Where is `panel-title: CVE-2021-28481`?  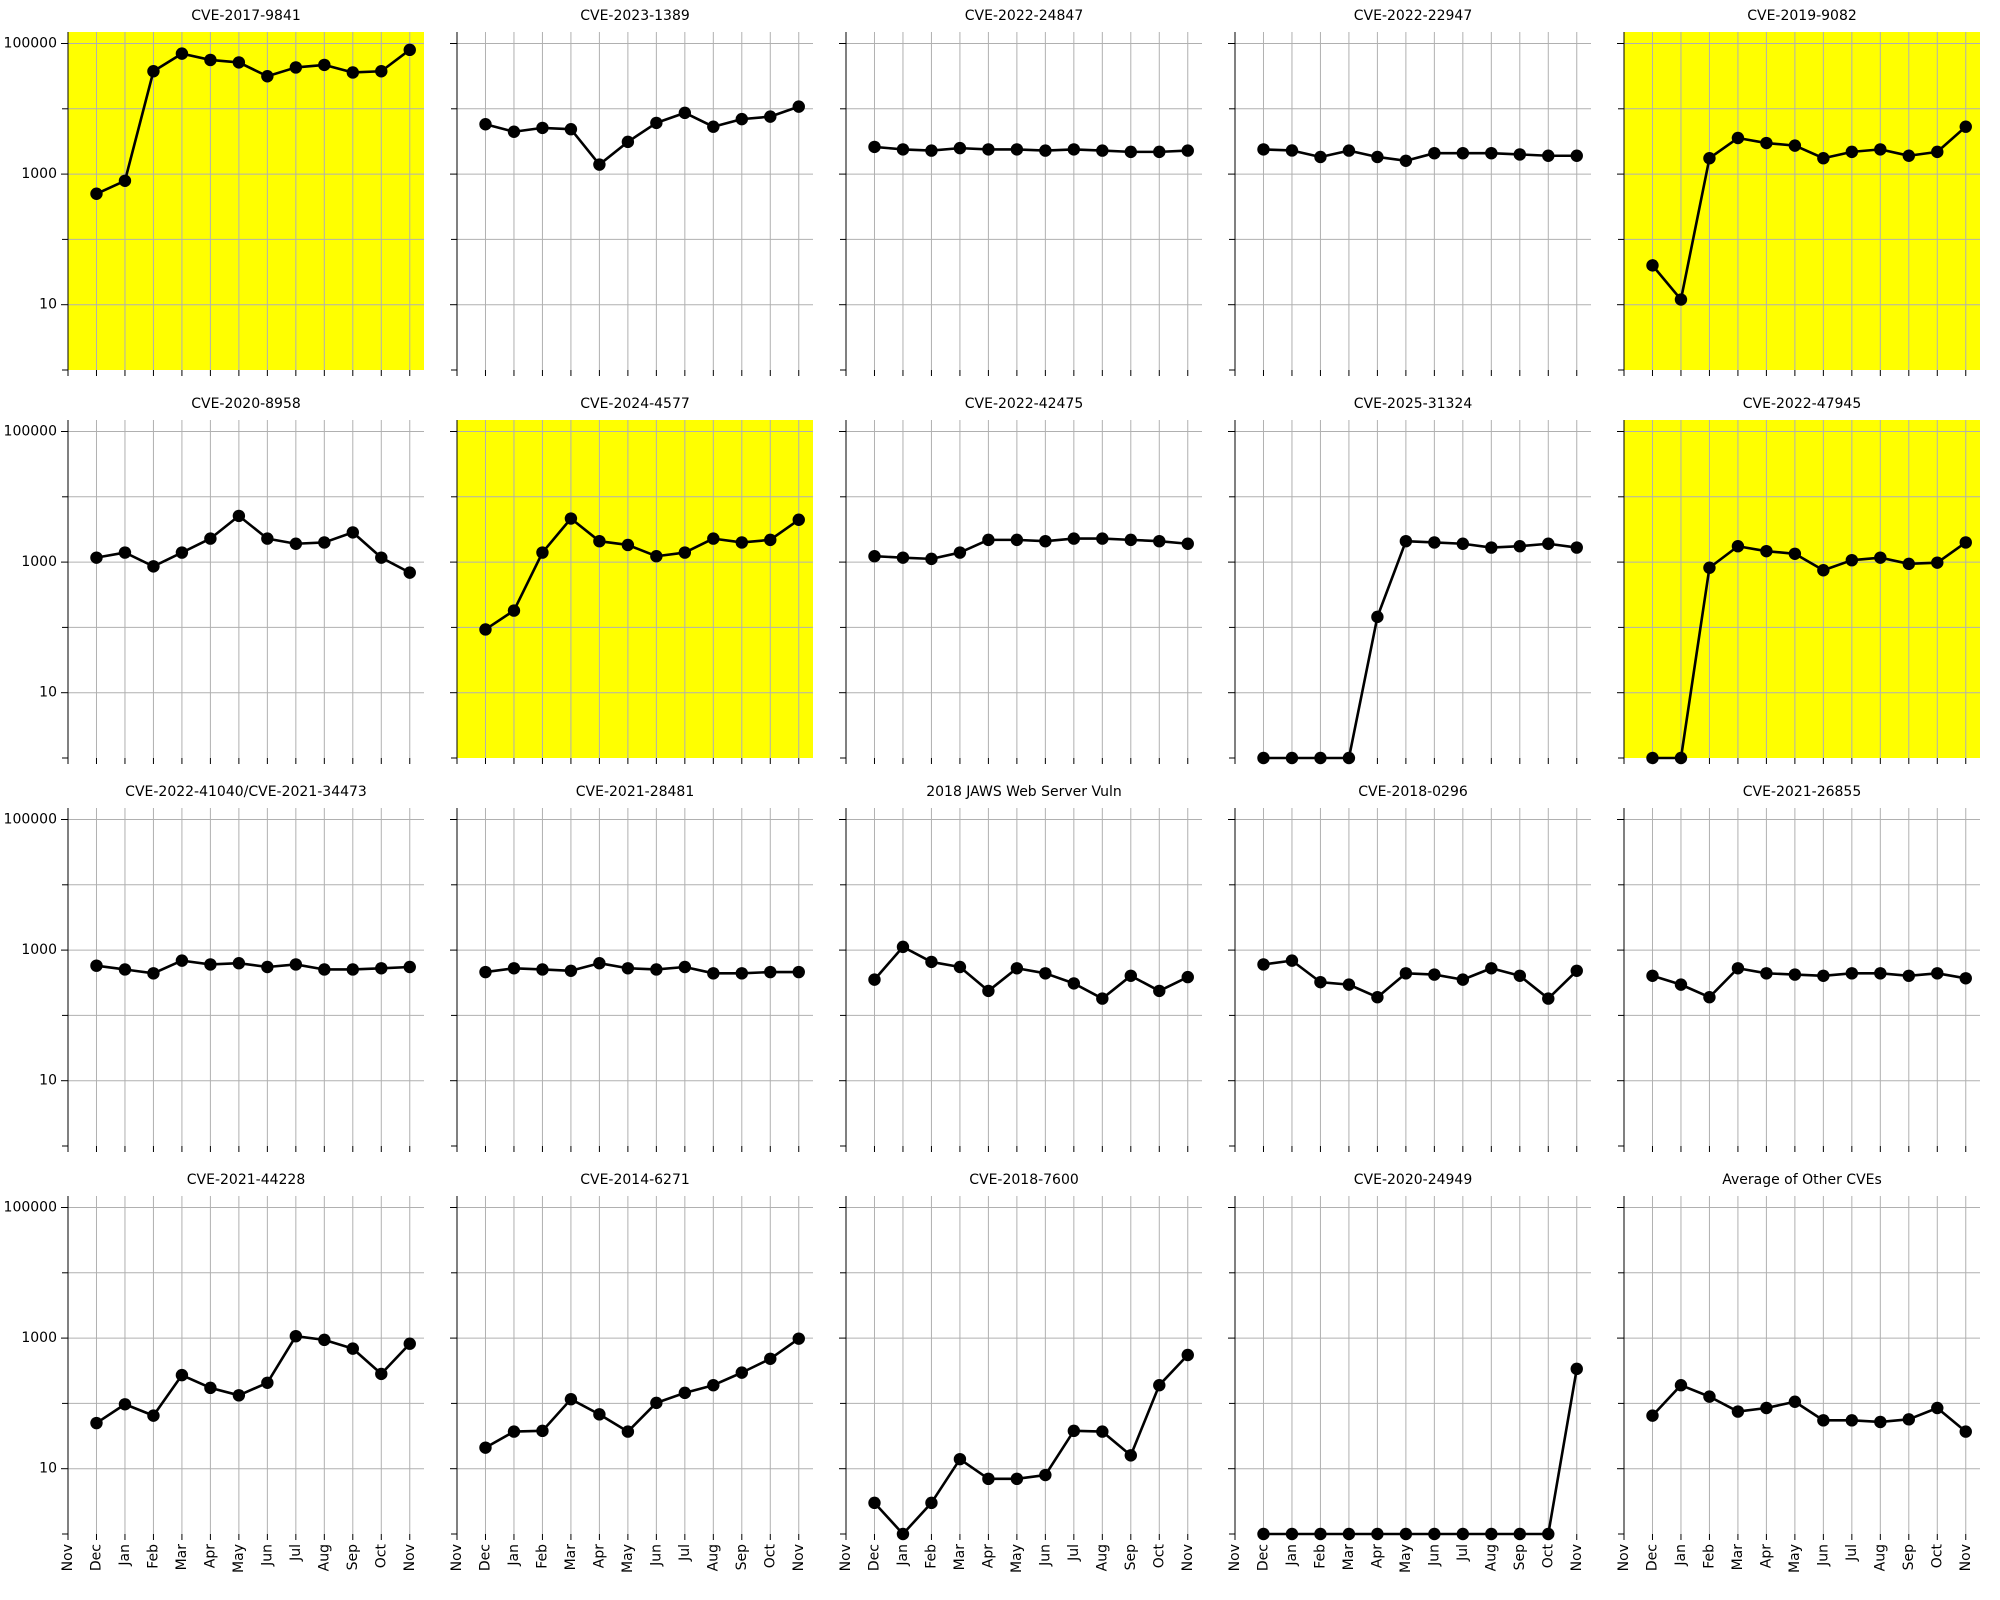 panel-title: CVE-2021-28481 is located at coordinates (635, 792).